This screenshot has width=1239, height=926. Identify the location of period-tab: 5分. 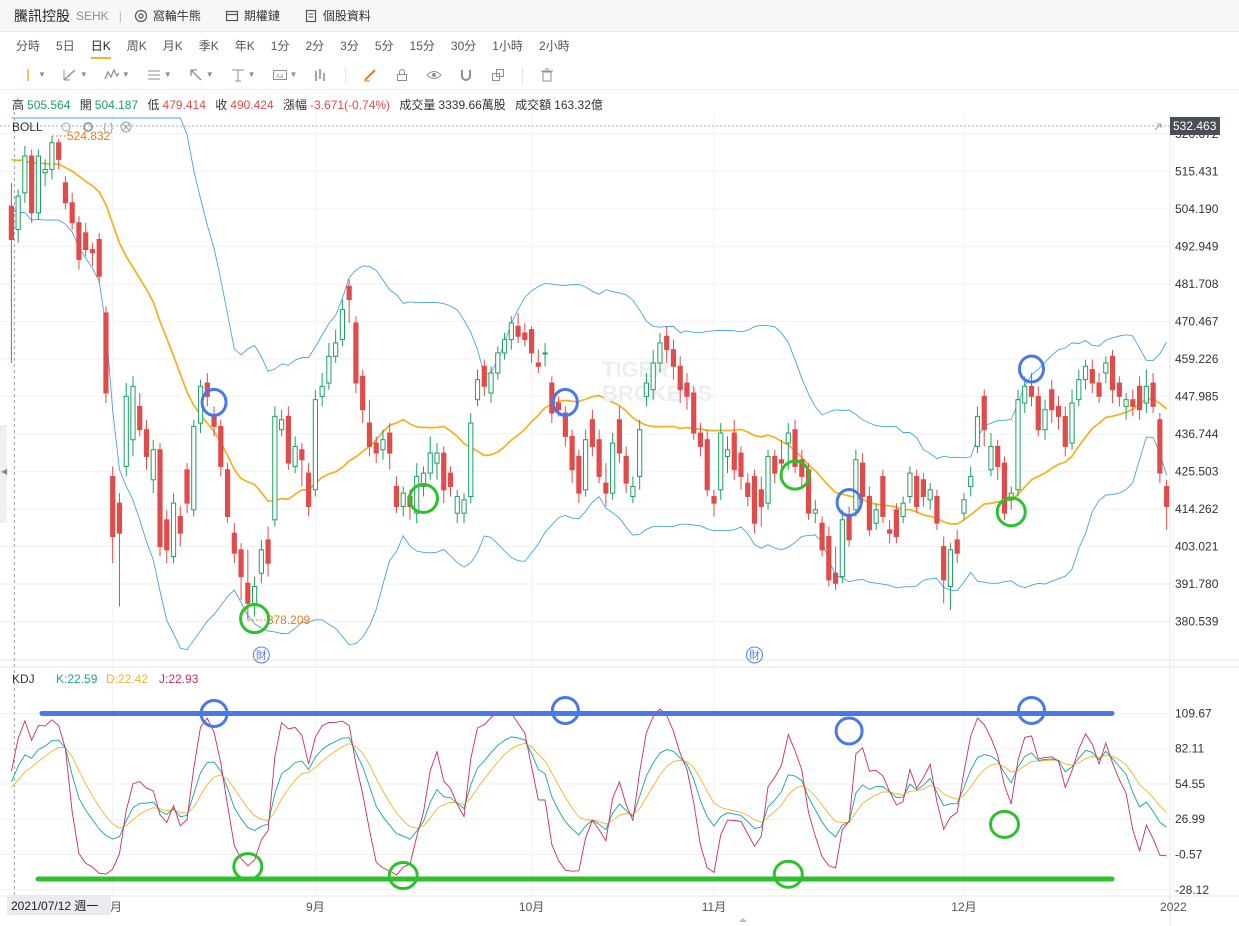
(384, 46).